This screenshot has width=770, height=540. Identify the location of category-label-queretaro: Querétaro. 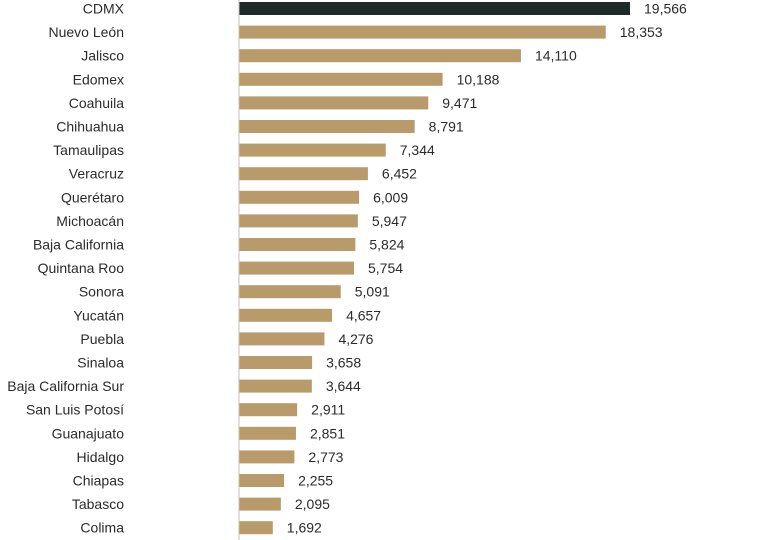
(92, 197).